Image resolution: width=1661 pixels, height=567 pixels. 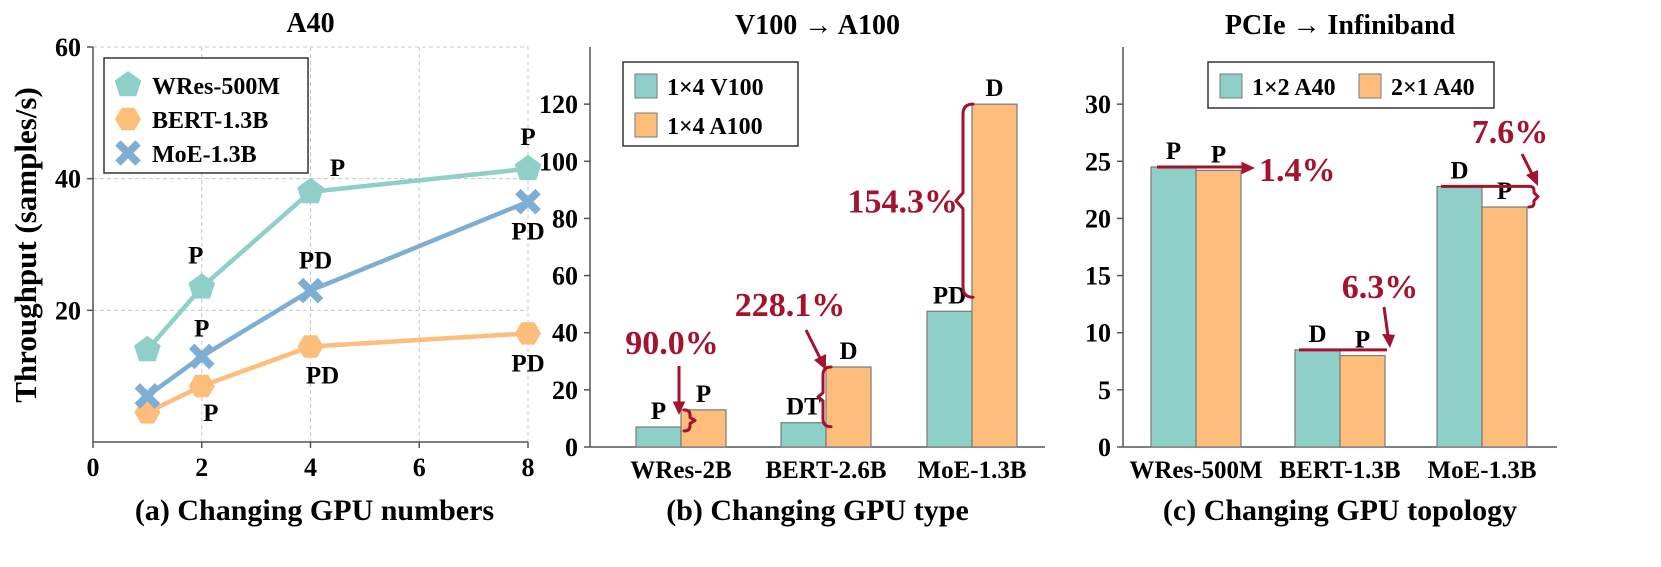 I want to click on legend: WRes-500M BERT-1.3B MoE-1.3B, so click(x=206, y=115).